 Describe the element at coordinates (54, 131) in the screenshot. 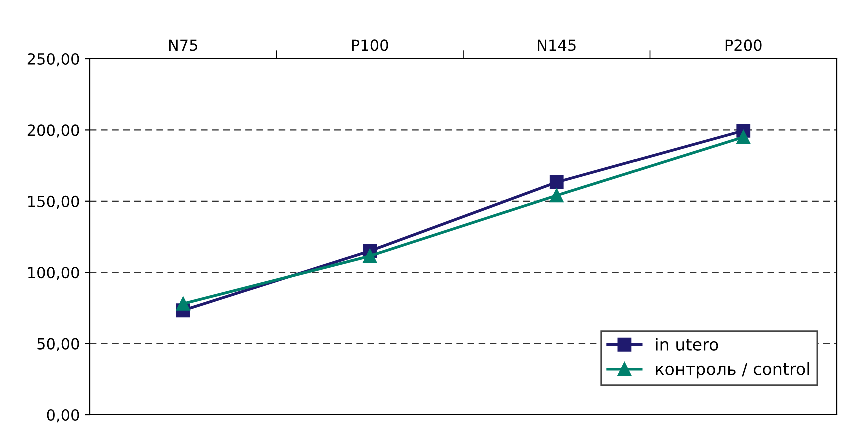

I see `y-tick-label: 200,00` at that location.